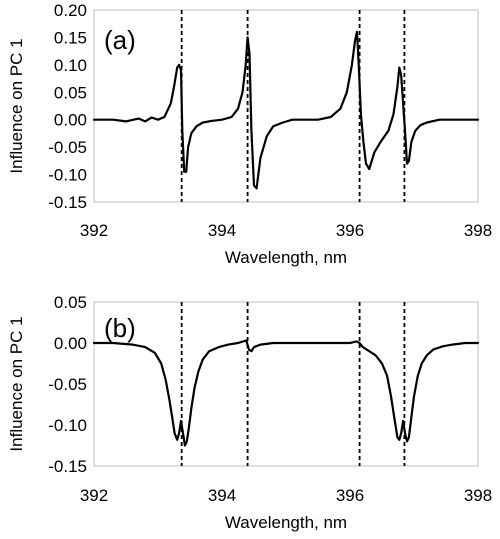 Image resolution: width=500 pixels, height=539 pixels. What do you see at coordinates (120, 40) in the screenshot?
I see `panel-label: (a)` at bounding box center [120, 40].